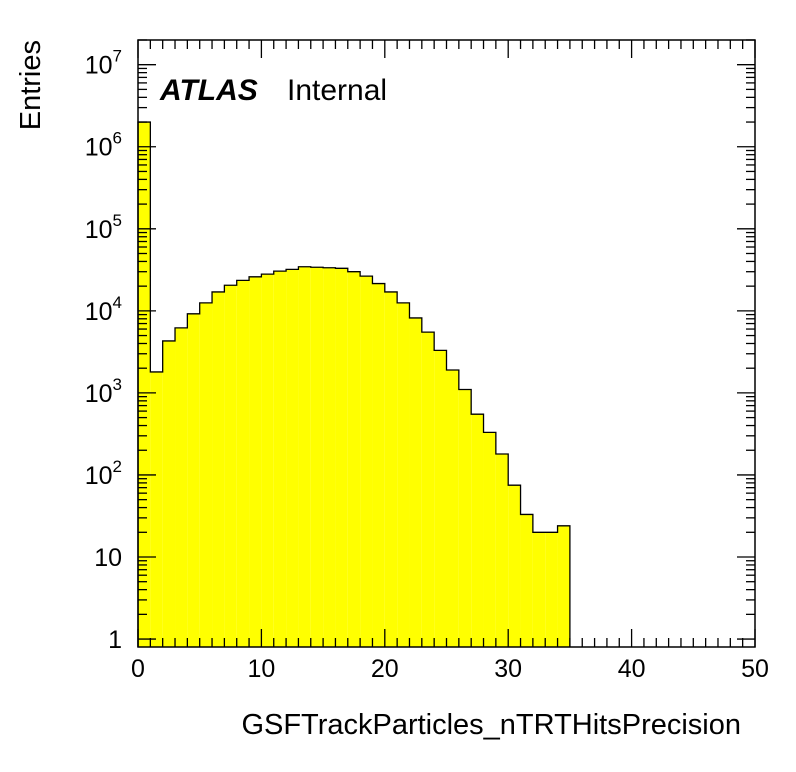 The image size is (796, 772). Describe the element at coordinates (103, 63) in the screenshot. I see `y-tick-label: 10⁷` at that location.